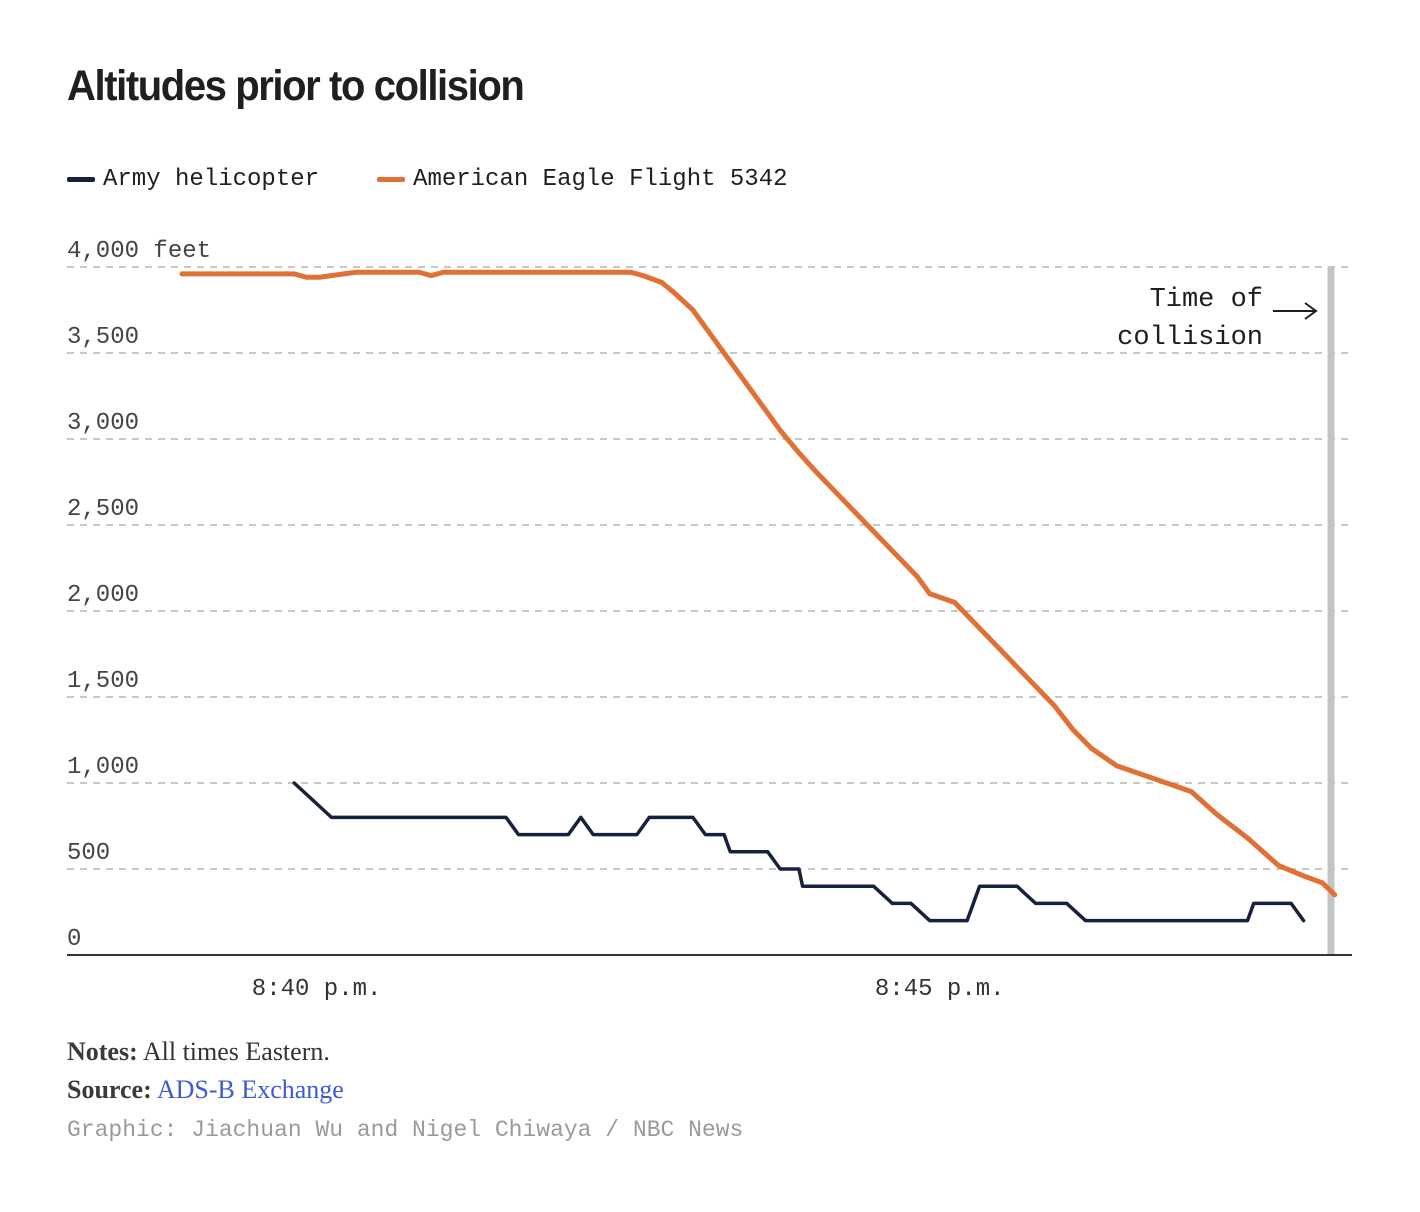 This screenshot has width=1420, height=1212. I want to click on notes-text: All times Eastern., so click(236, 1051).